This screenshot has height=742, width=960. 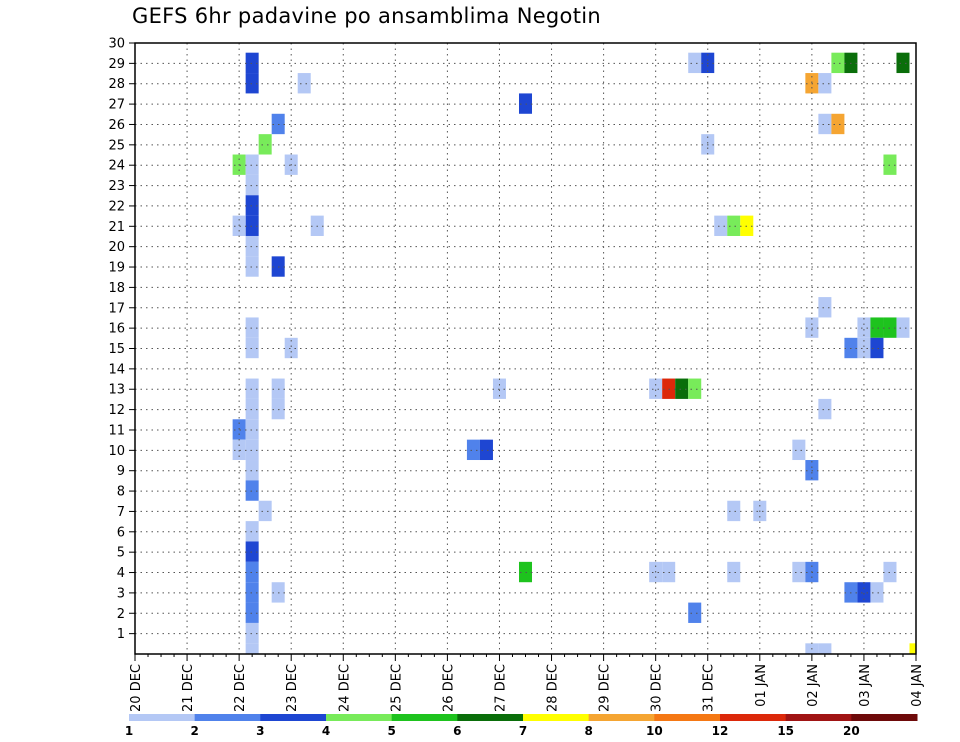 I want to click on x-tick-label: 27 DEC, so click(x=500, y=688).